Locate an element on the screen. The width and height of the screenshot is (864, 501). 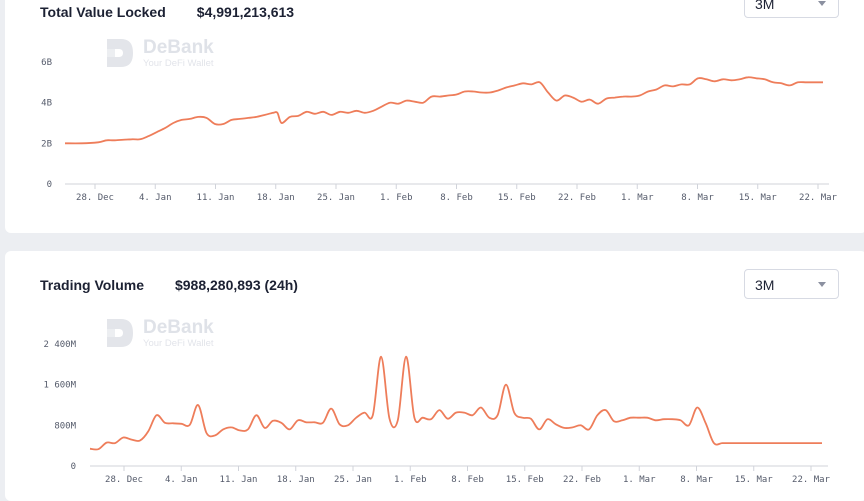
volume-range-label: 3M is located at coordinates (765, 285).